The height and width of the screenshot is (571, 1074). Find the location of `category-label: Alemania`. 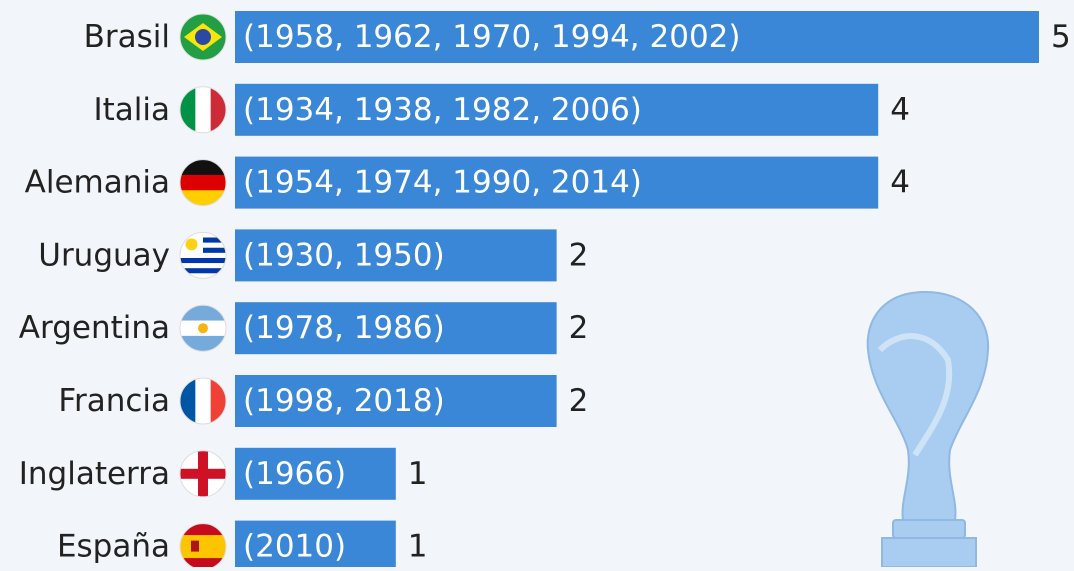

category-label: Alemania is located at coordinates (97, 183).